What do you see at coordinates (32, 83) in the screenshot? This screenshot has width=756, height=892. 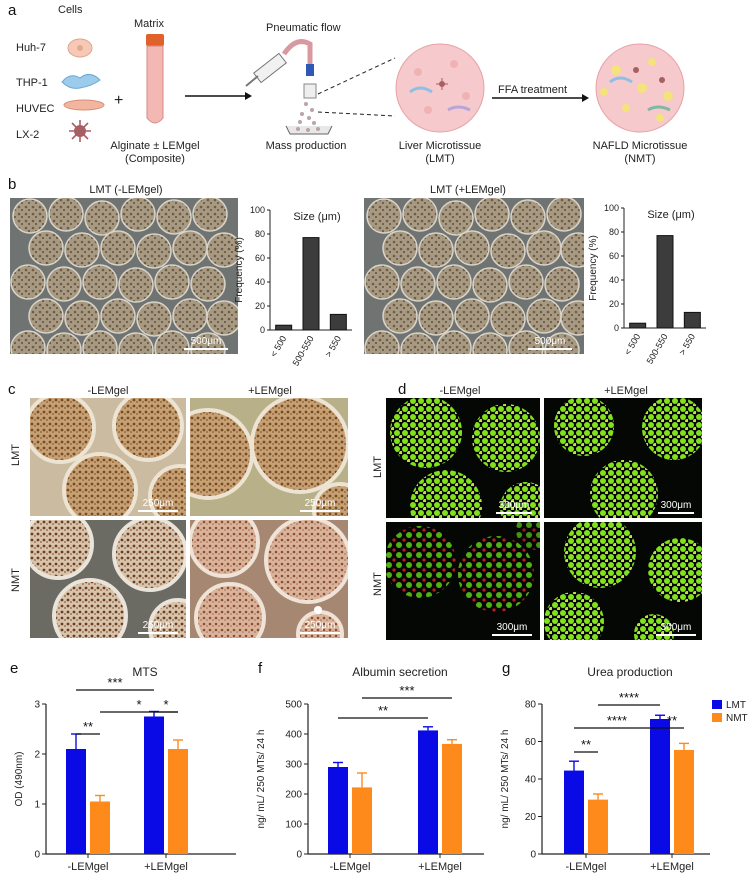 I see `cell-label: THP-1` at bounding box center [32, 83].